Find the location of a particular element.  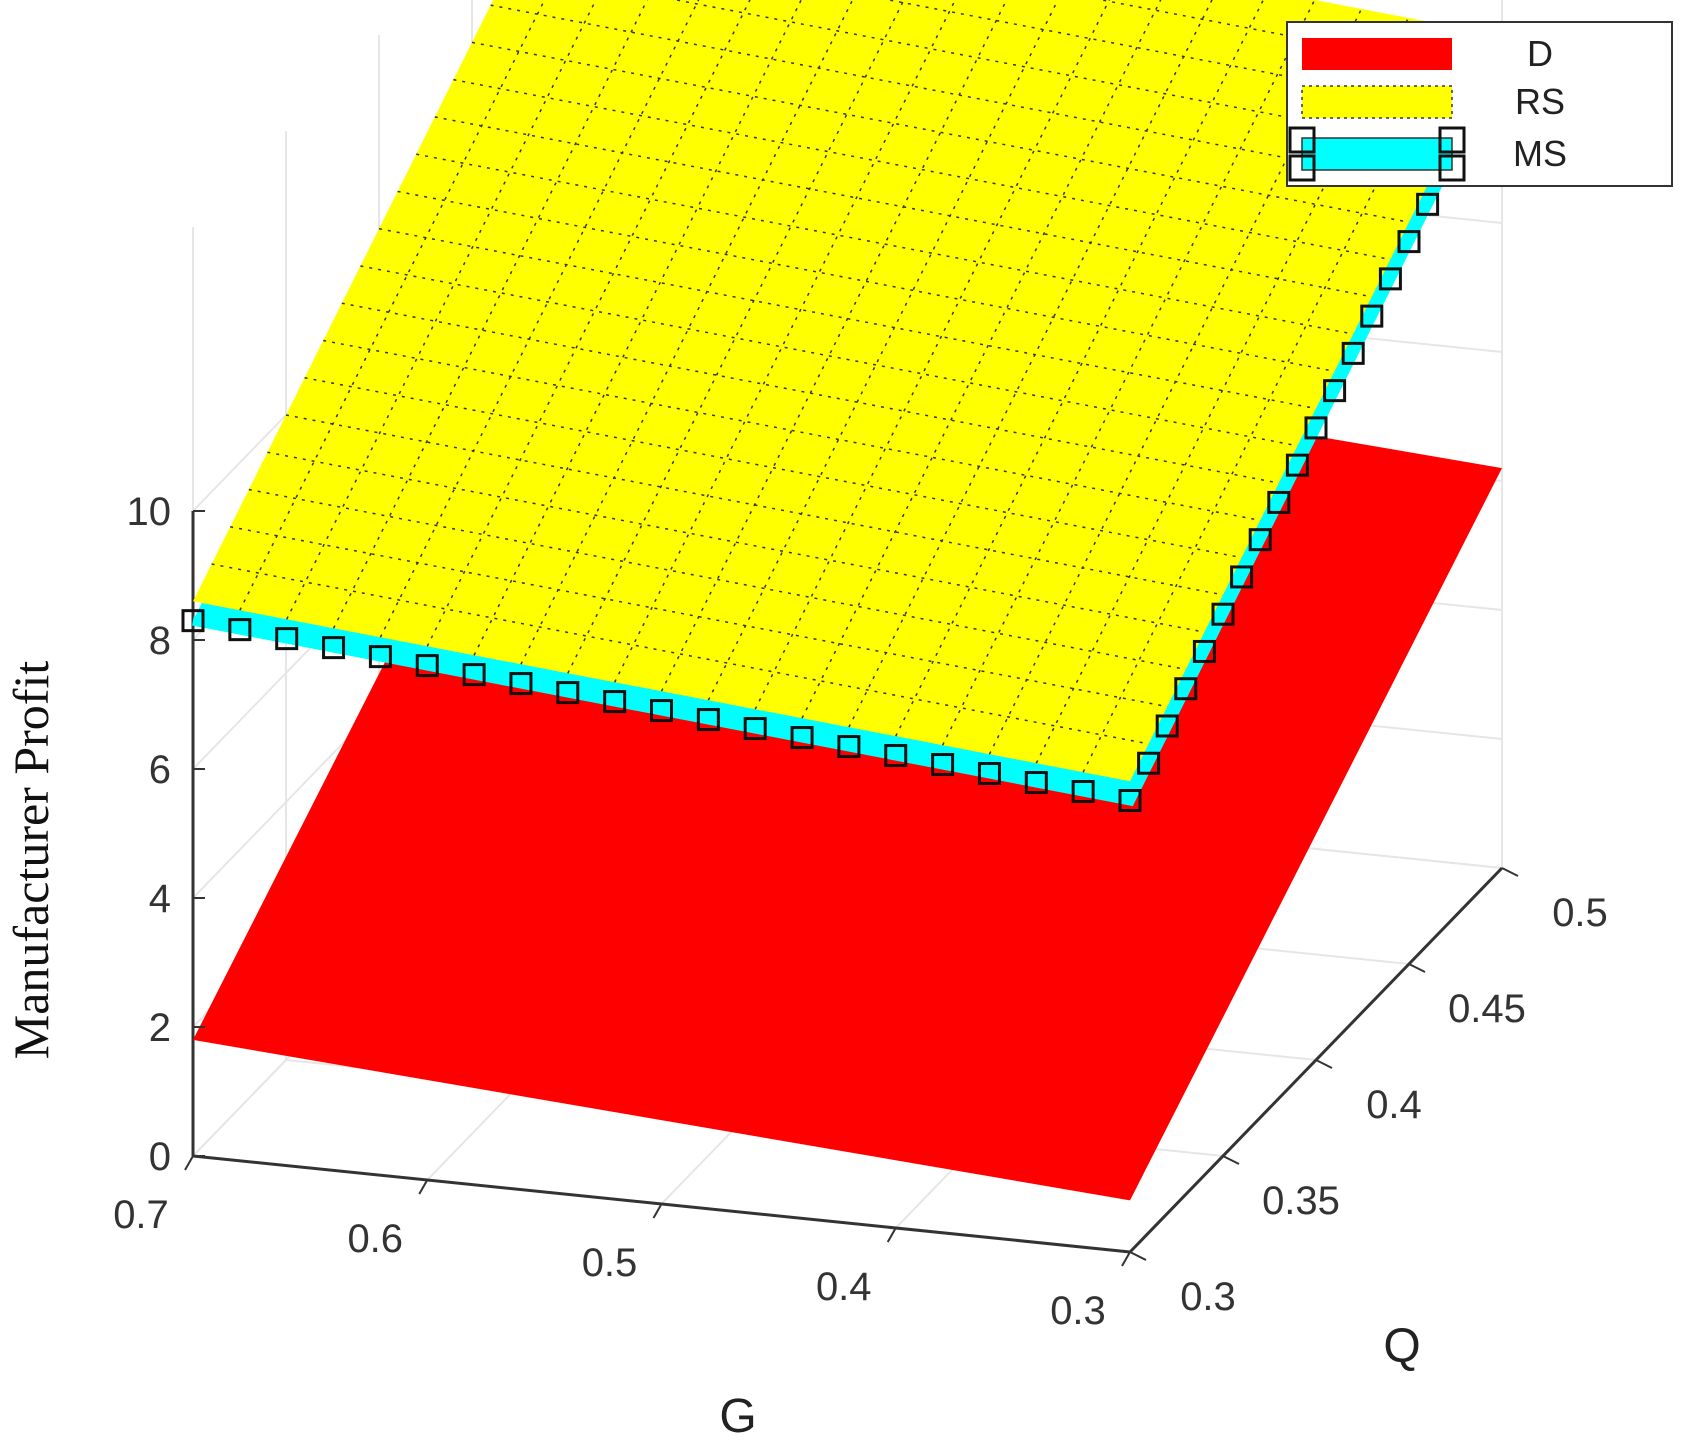

legend-marker-ms-left is located at coordinates (1302, 140).